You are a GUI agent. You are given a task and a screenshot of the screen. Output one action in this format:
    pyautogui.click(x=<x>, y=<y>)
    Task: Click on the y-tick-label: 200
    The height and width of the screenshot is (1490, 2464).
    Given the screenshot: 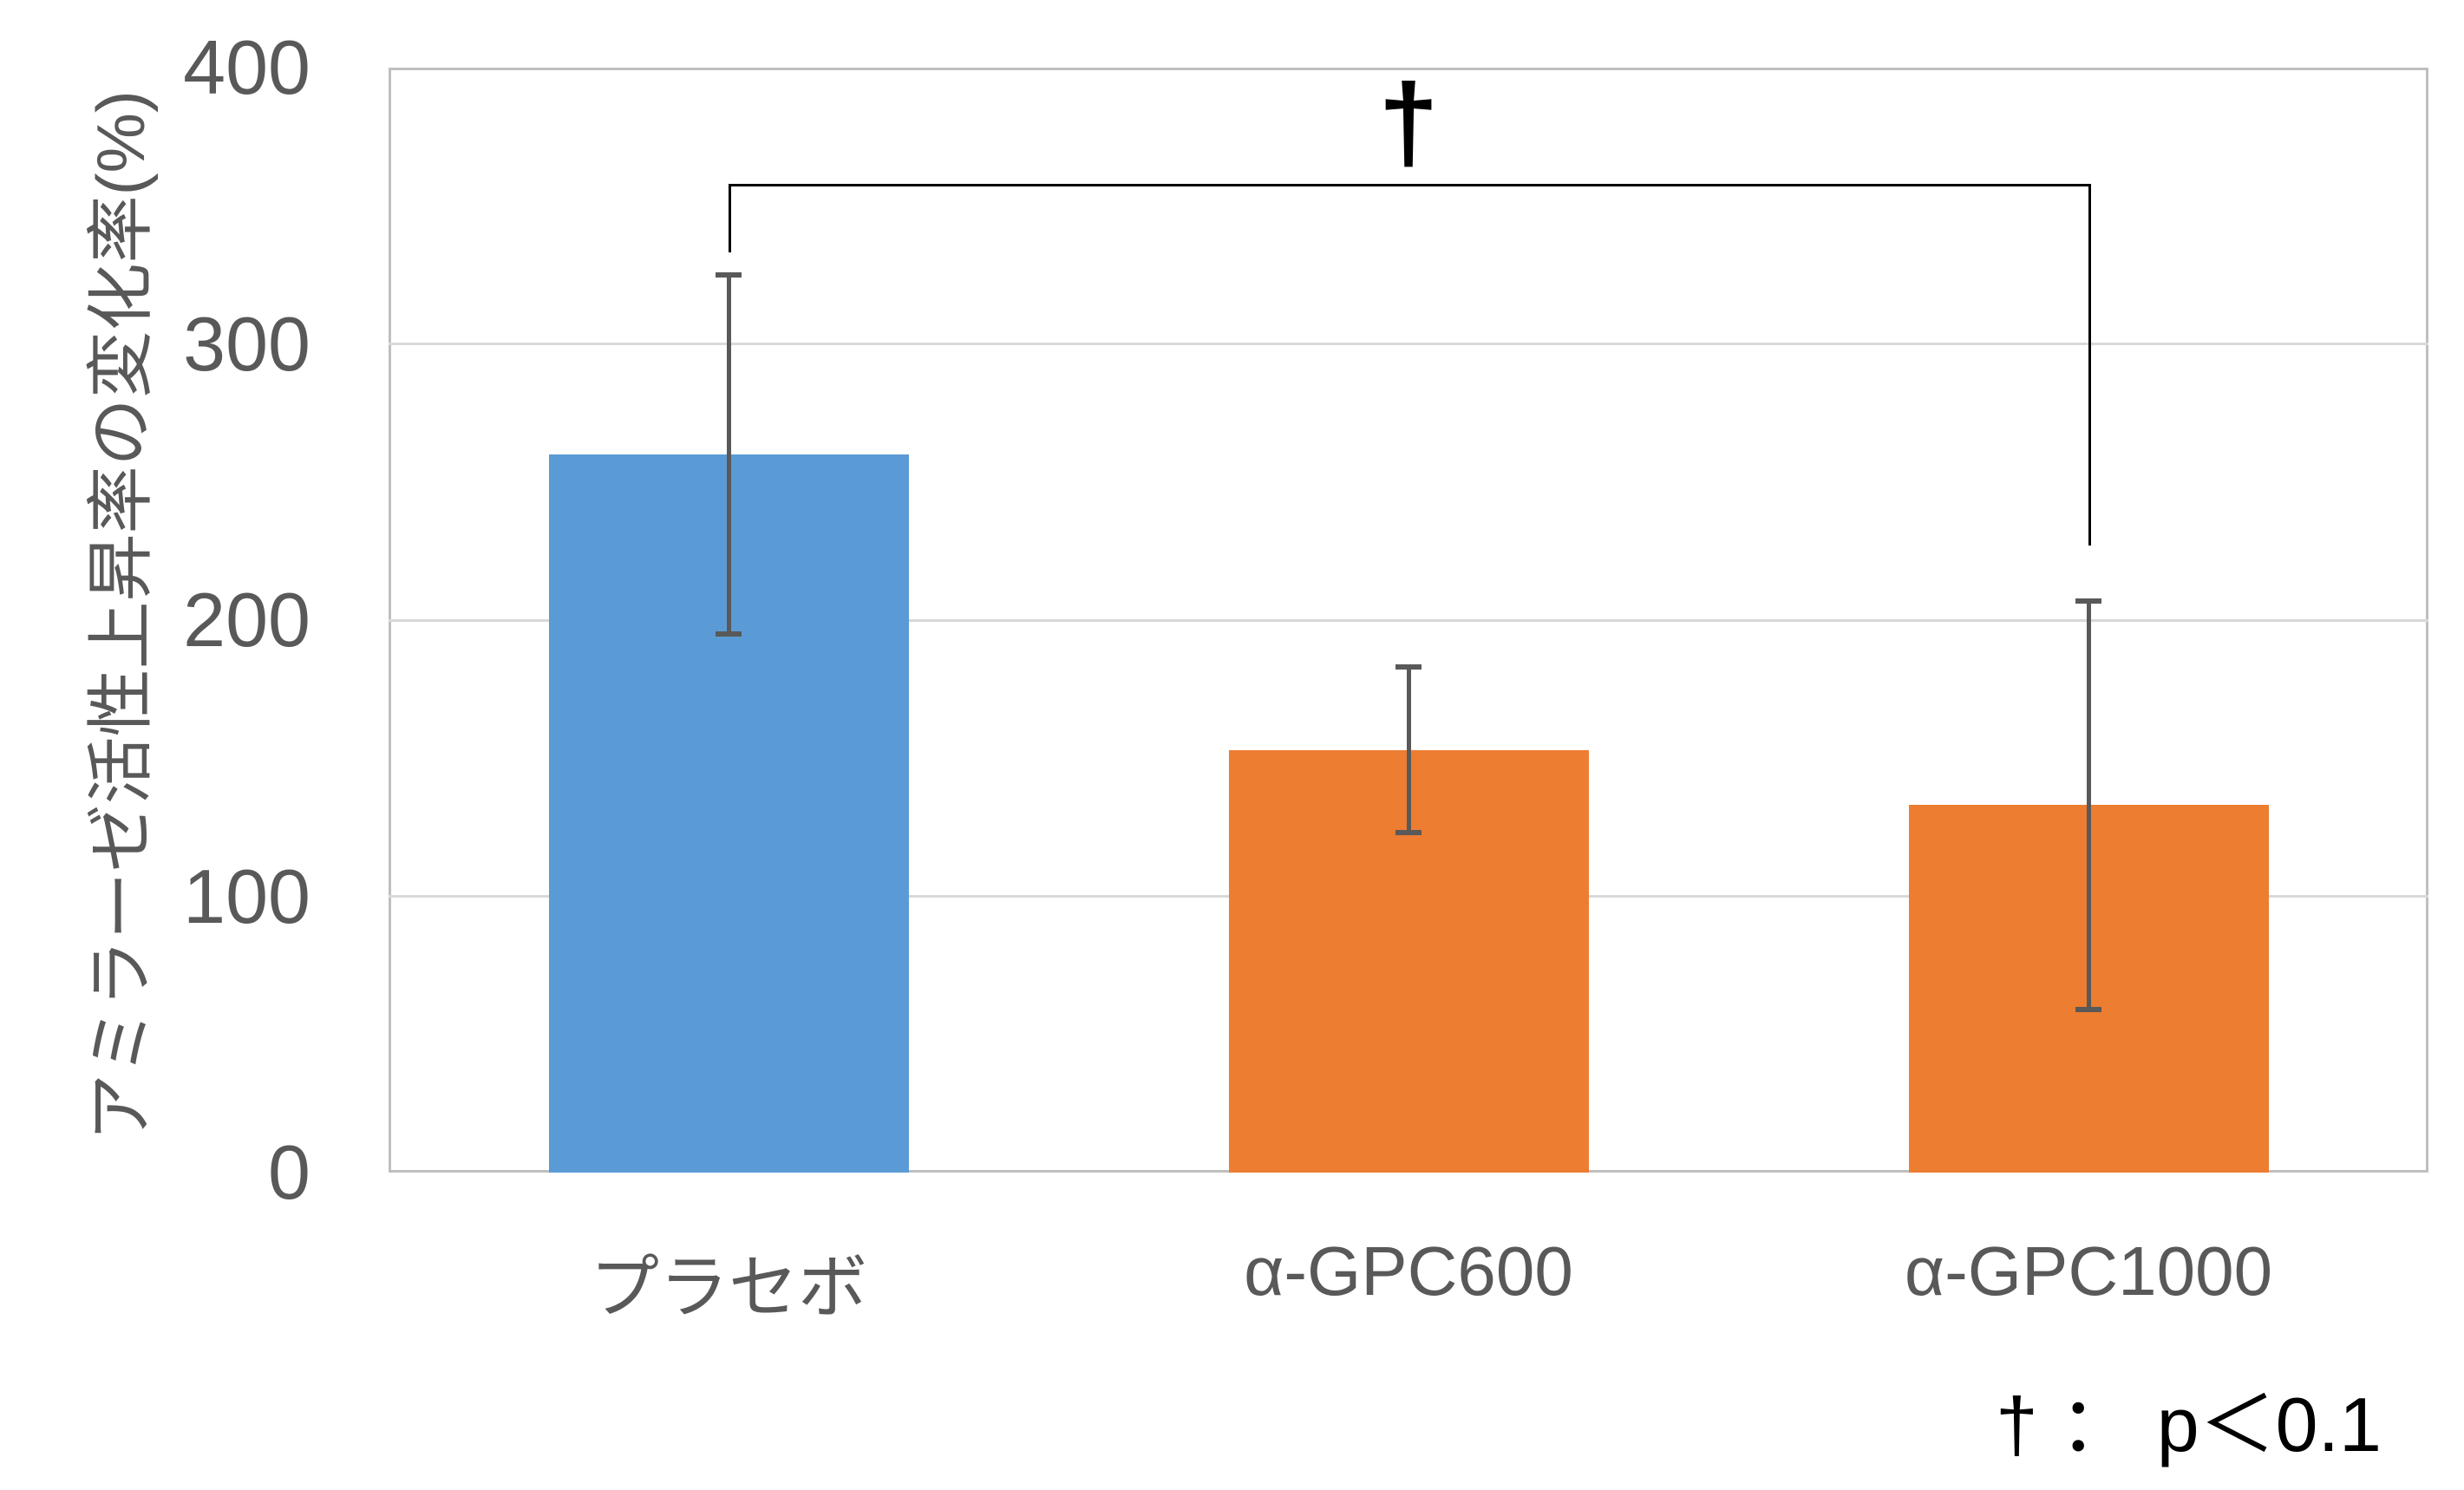 What is the action you would take?
    pyautogui.click(x=246, y=620)
    